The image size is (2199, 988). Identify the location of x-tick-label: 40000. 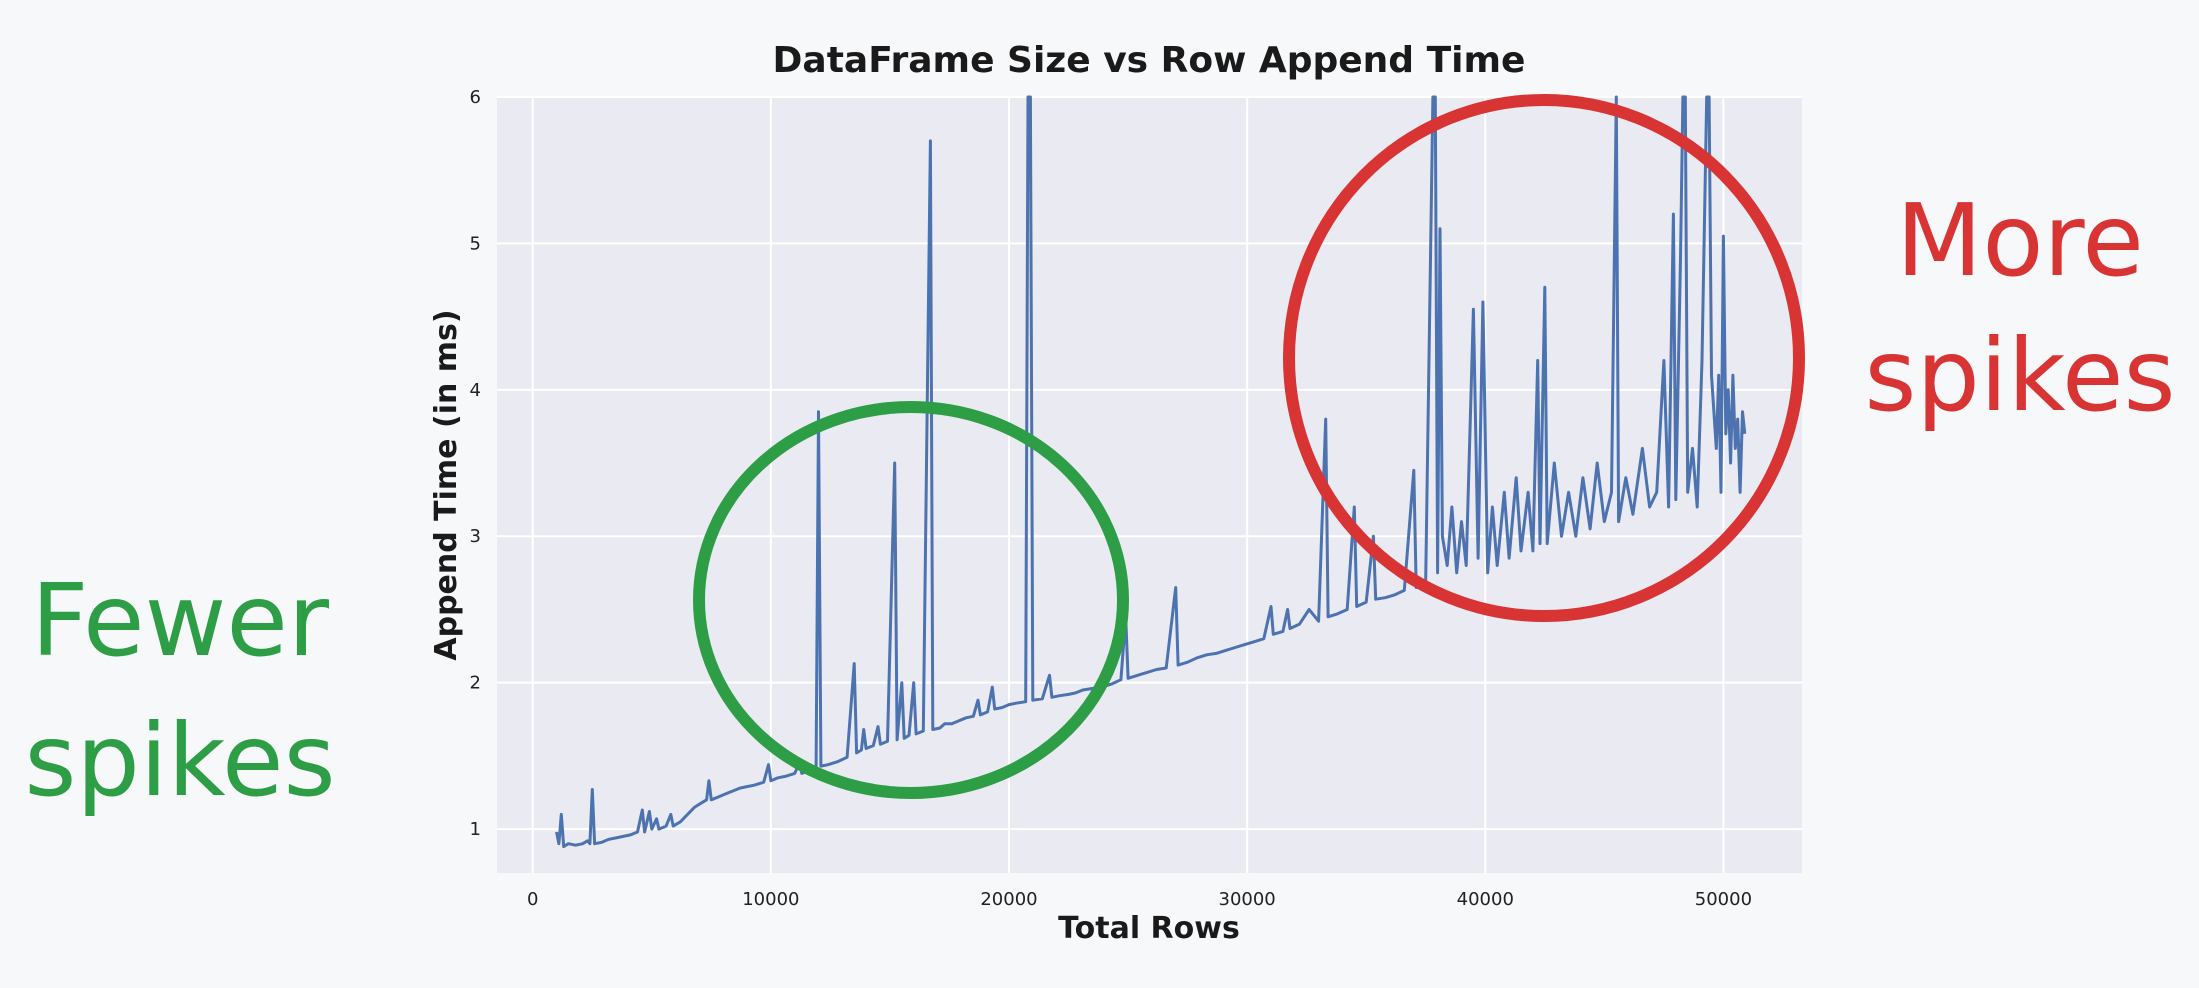
(1485, 899).